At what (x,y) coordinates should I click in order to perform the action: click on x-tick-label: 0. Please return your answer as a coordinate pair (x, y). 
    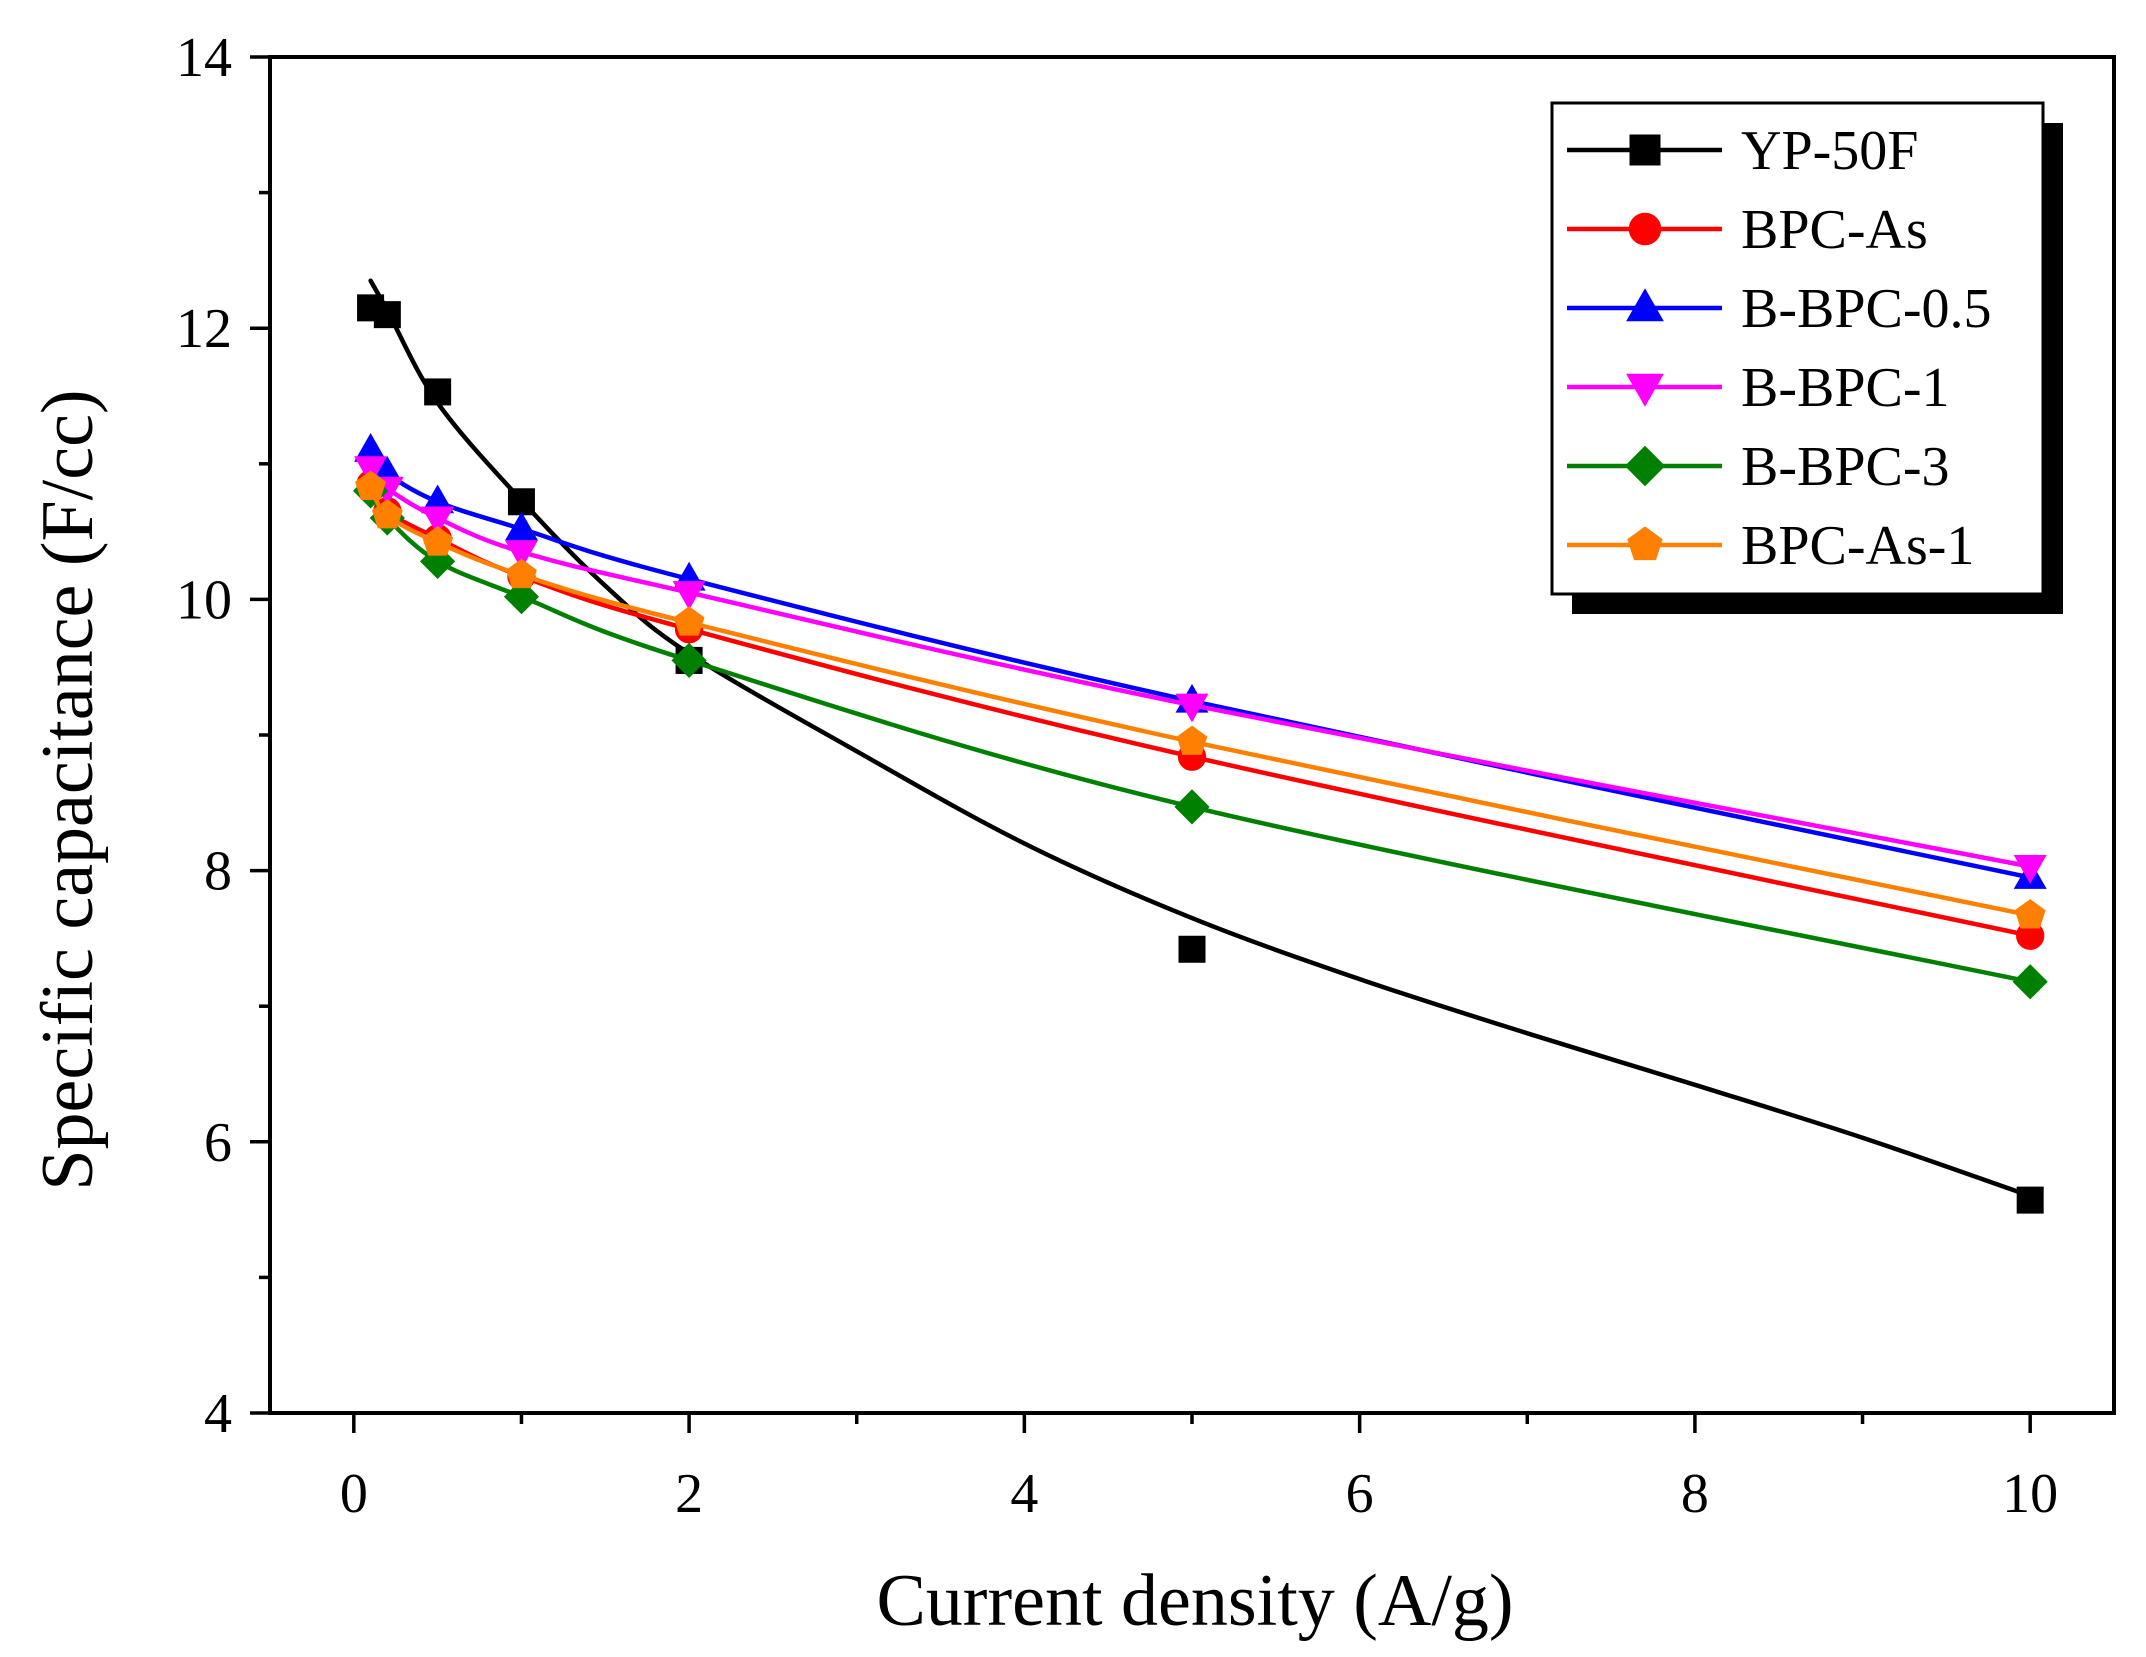
    Looking at the image, I should click on (354, 1494).